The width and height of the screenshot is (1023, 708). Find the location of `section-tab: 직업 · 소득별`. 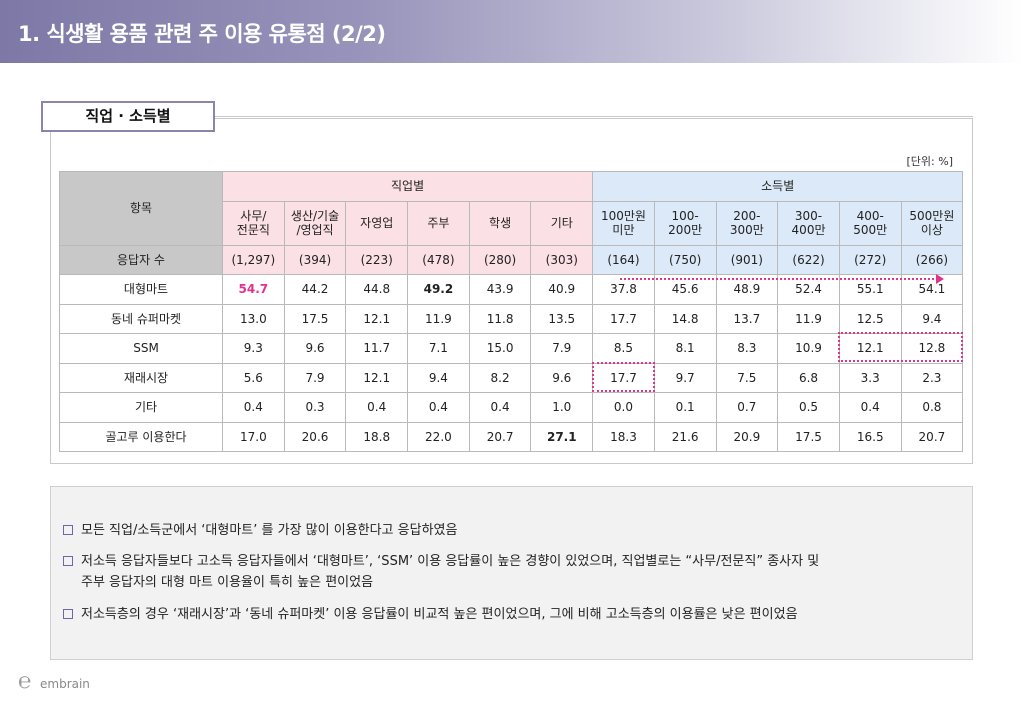

section-tab: 직업 · 소득별 is located at coordinates (128, 116).